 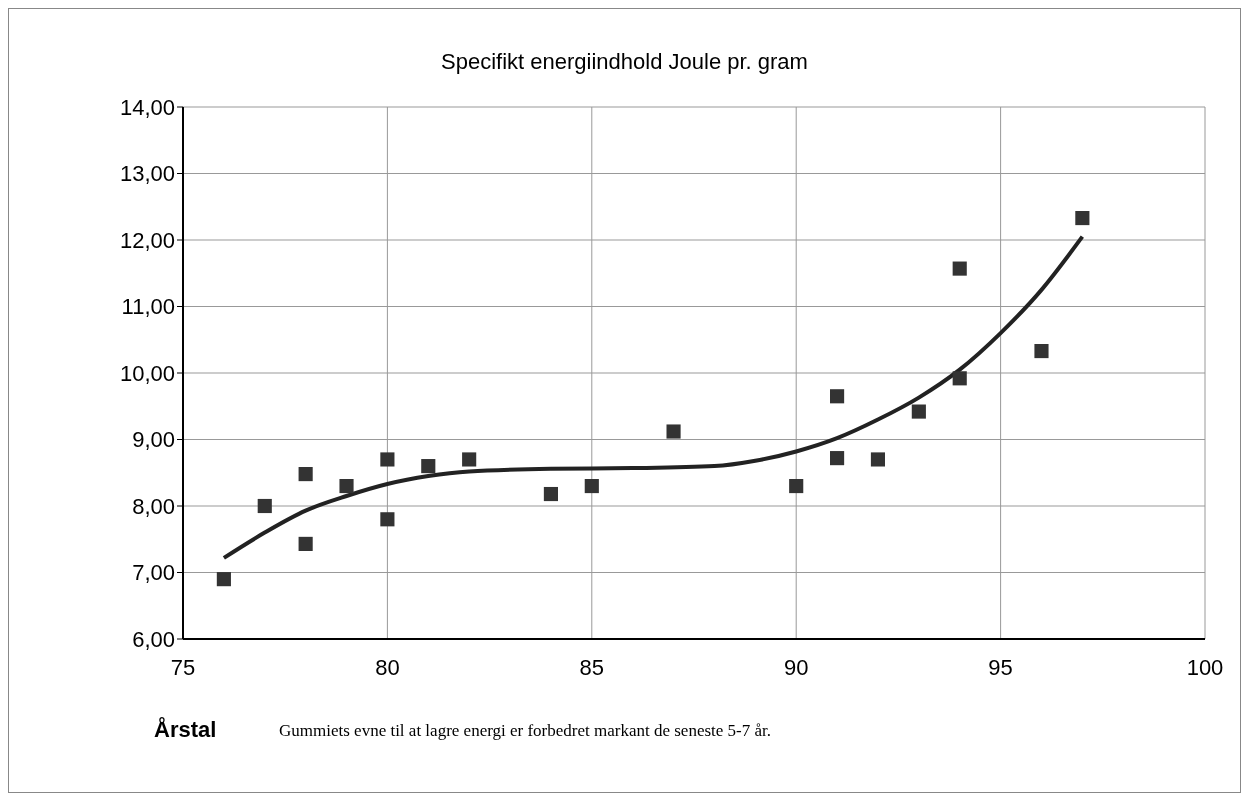 What do you see at coordinates (153, 440) in the screenshot?
I see `y-tick-label: 9,00` at bounding box center [153, 440].